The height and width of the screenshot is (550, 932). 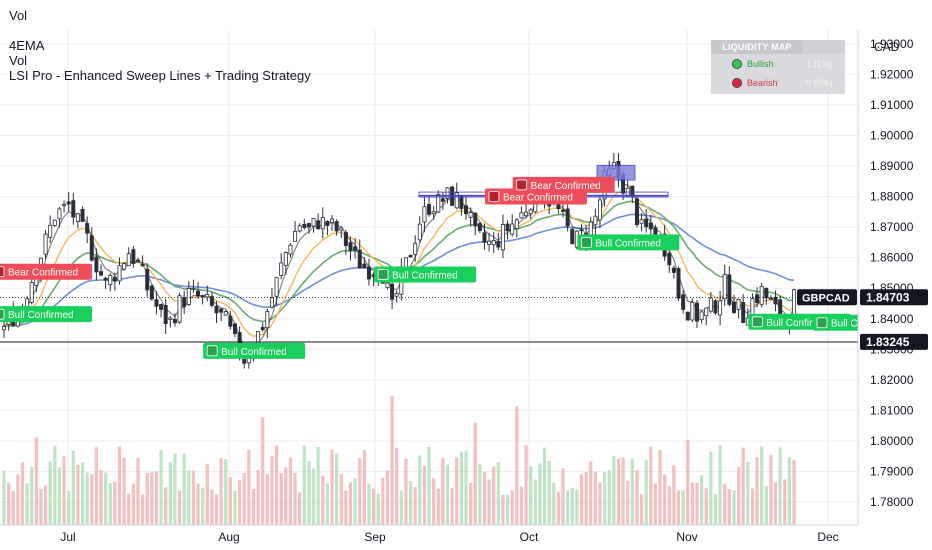 What do you see at coordinates (18, 60) in the screenshot?
I see `indicator-vol-label: Vol` at bounding box center [18, 60].